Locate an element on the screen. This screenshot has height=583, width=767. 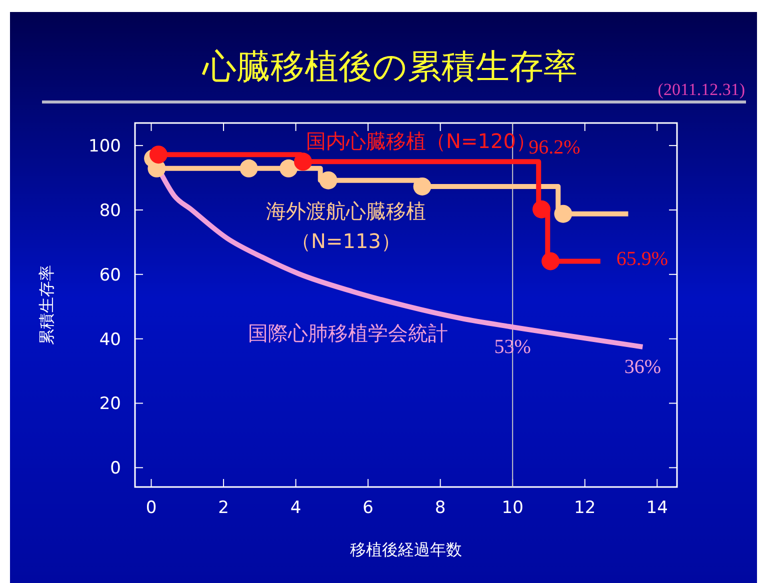
y-tick-label: 100 is located at coordinates (104, 146).